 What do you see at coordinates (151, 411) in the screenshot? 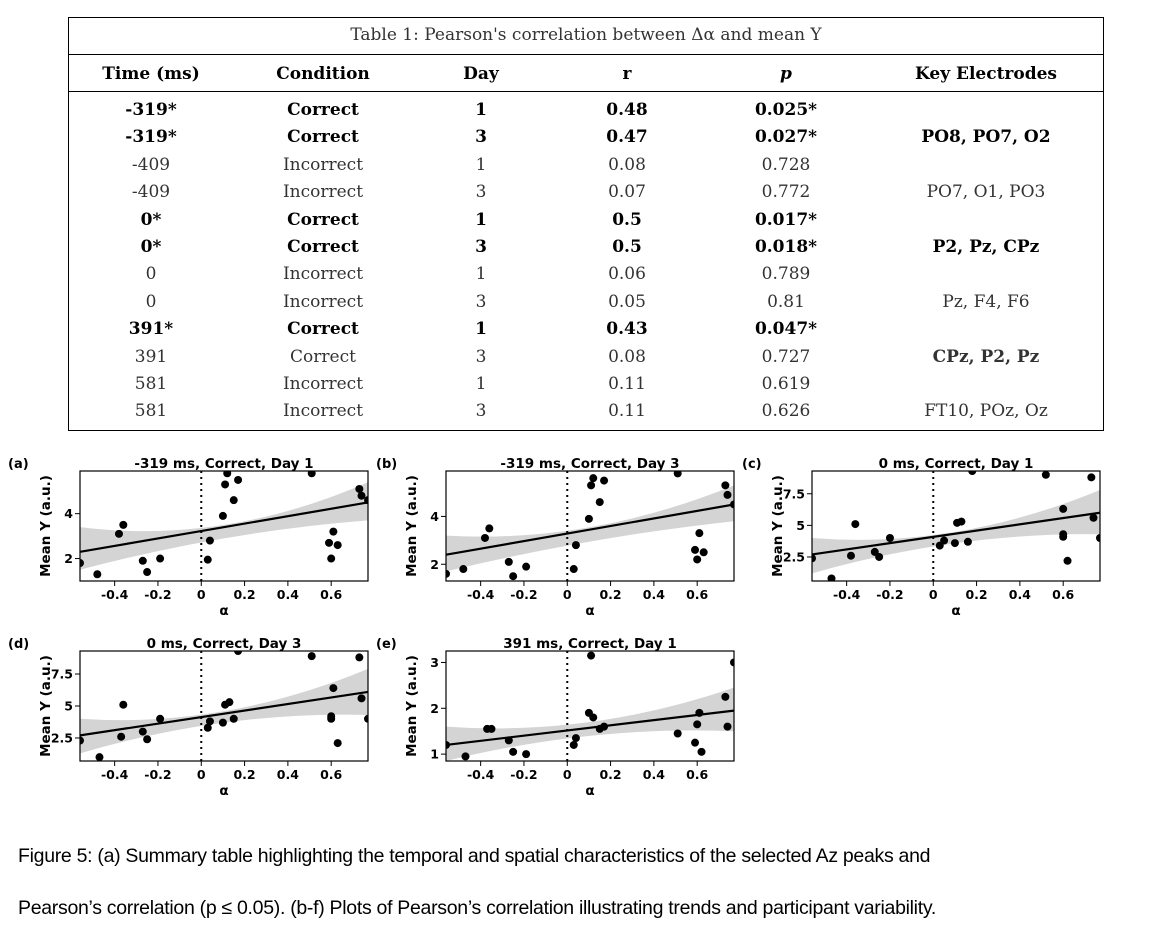
I see `cell-time: 581` at bounding box center [151, 411].